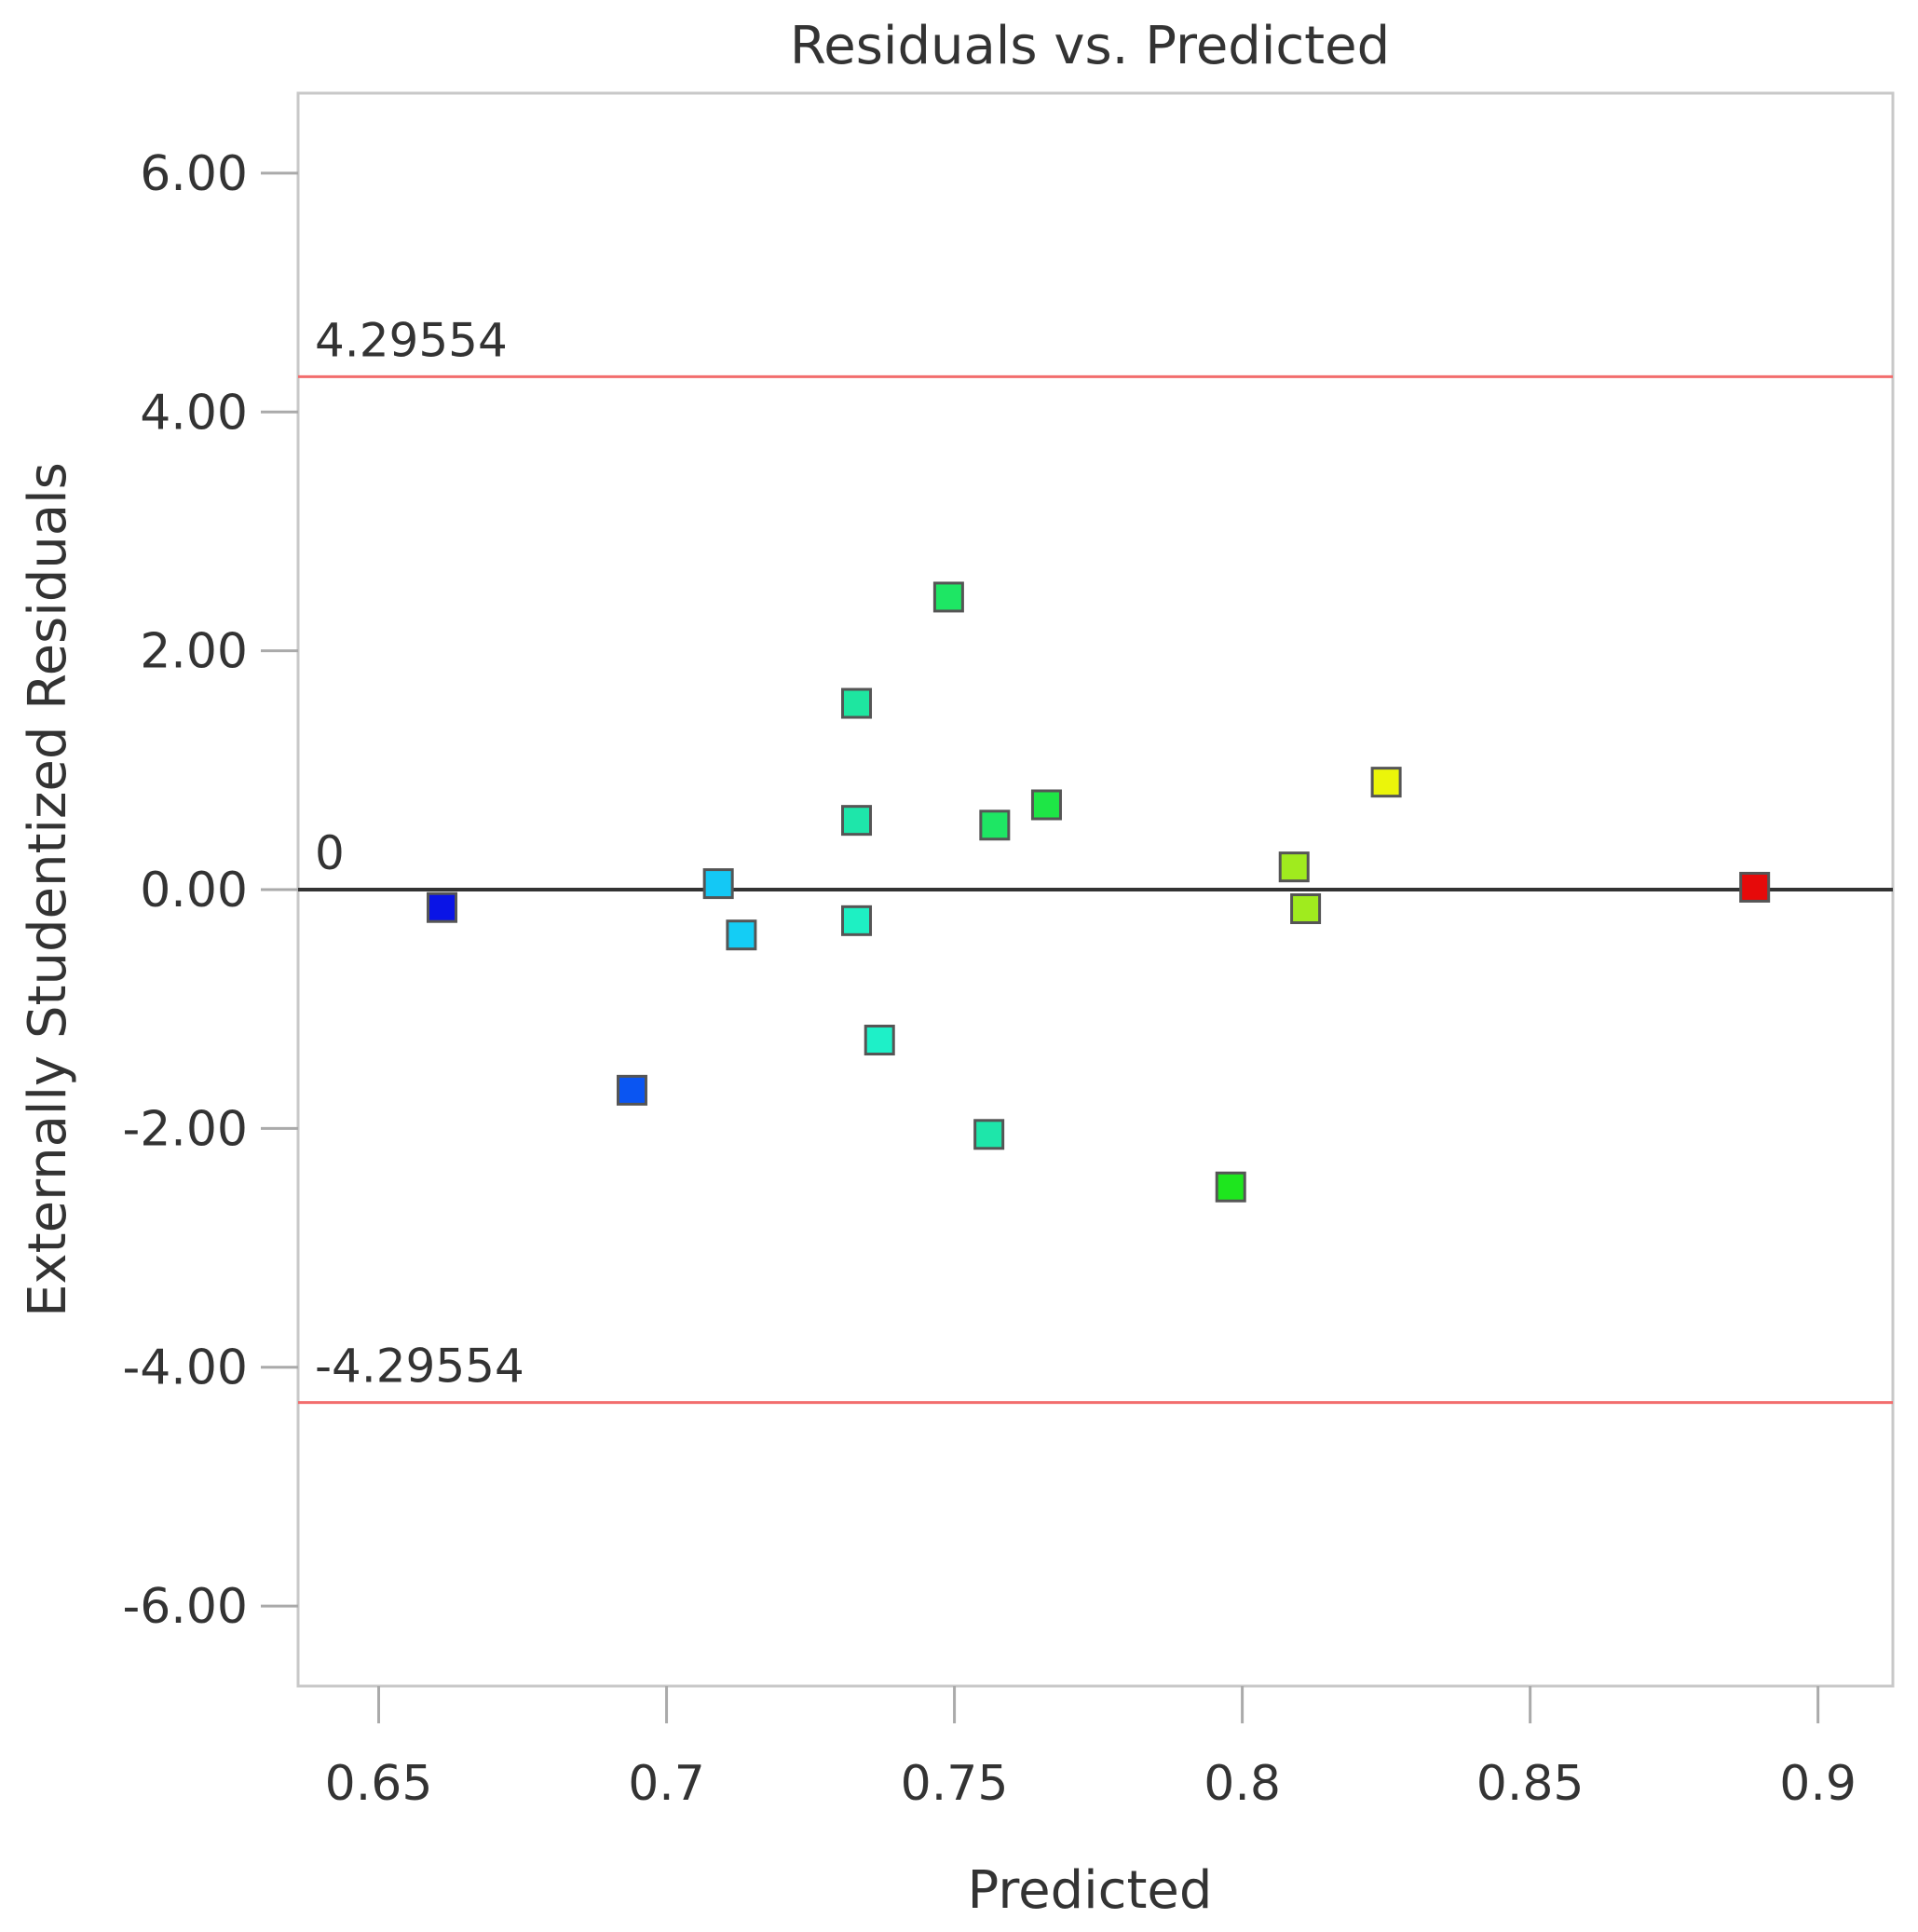  Describe the element at coordinates (1090, 1890) in the screenshot. I see `x-axis-title: Predicted` at that location.